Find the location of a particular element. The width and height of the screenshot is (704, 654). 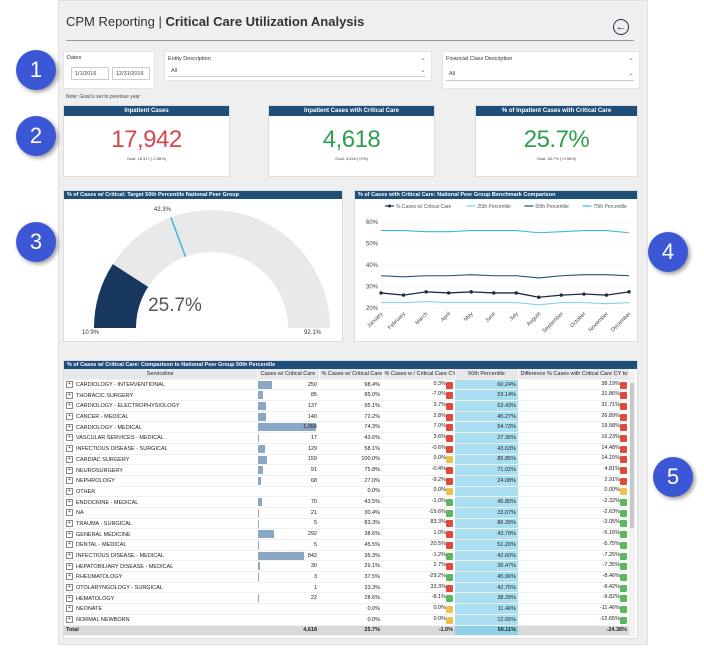

callout-5: 5 is located at coordinates (673, 477).